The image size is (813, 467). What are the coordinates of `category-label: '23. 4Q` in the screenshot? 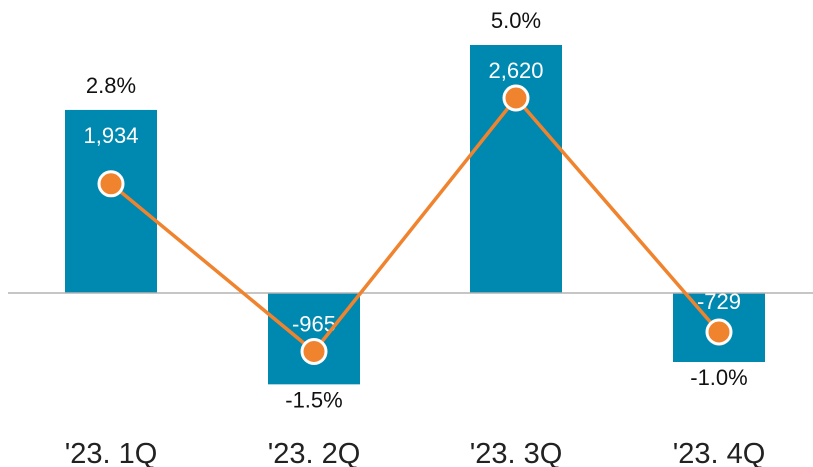 It's located at (719, 452).